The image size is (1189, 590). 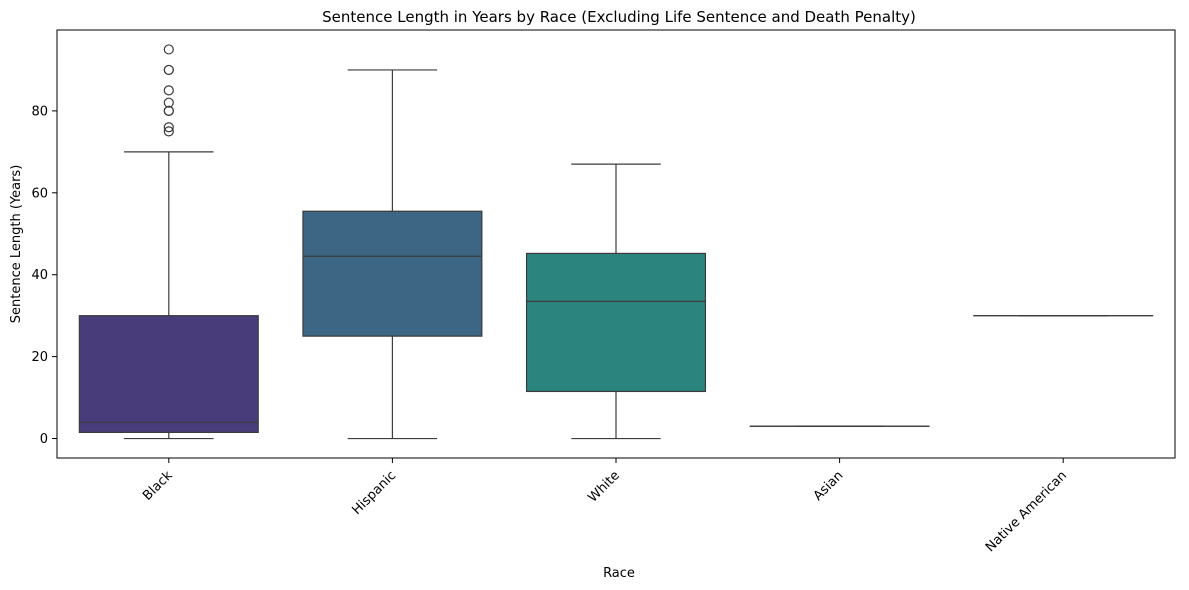 What do you see at coordinates (829, 486) in the screenshot?
I see `x-tick-label: Asian` at bounding box center [829, 486].